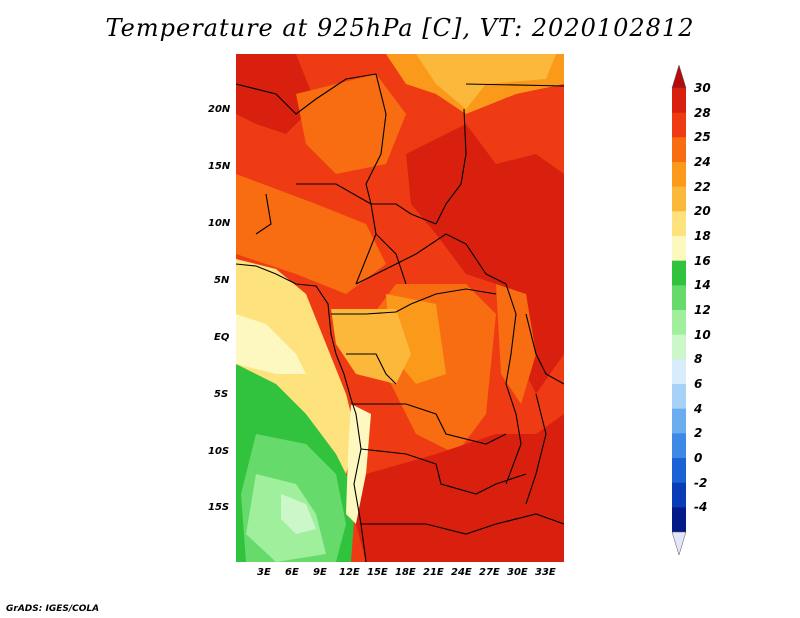 This screenshot has width=800, height=618. What do you see at coordinates (222, 280) in the screenshot?
I see `lat-tick: 5N` at bounding box center [222, 280].